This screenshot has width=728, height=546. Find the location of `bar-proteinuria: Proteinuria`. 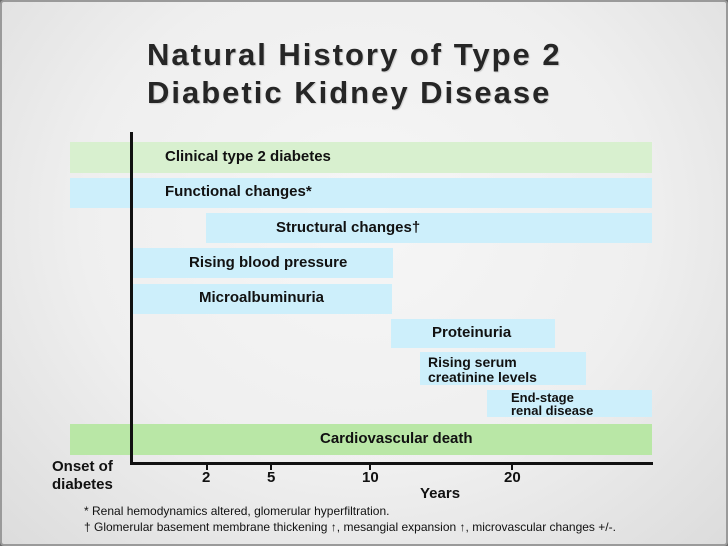

bar-proteinuria: Proteinuria is located at coordinates (473, 333).